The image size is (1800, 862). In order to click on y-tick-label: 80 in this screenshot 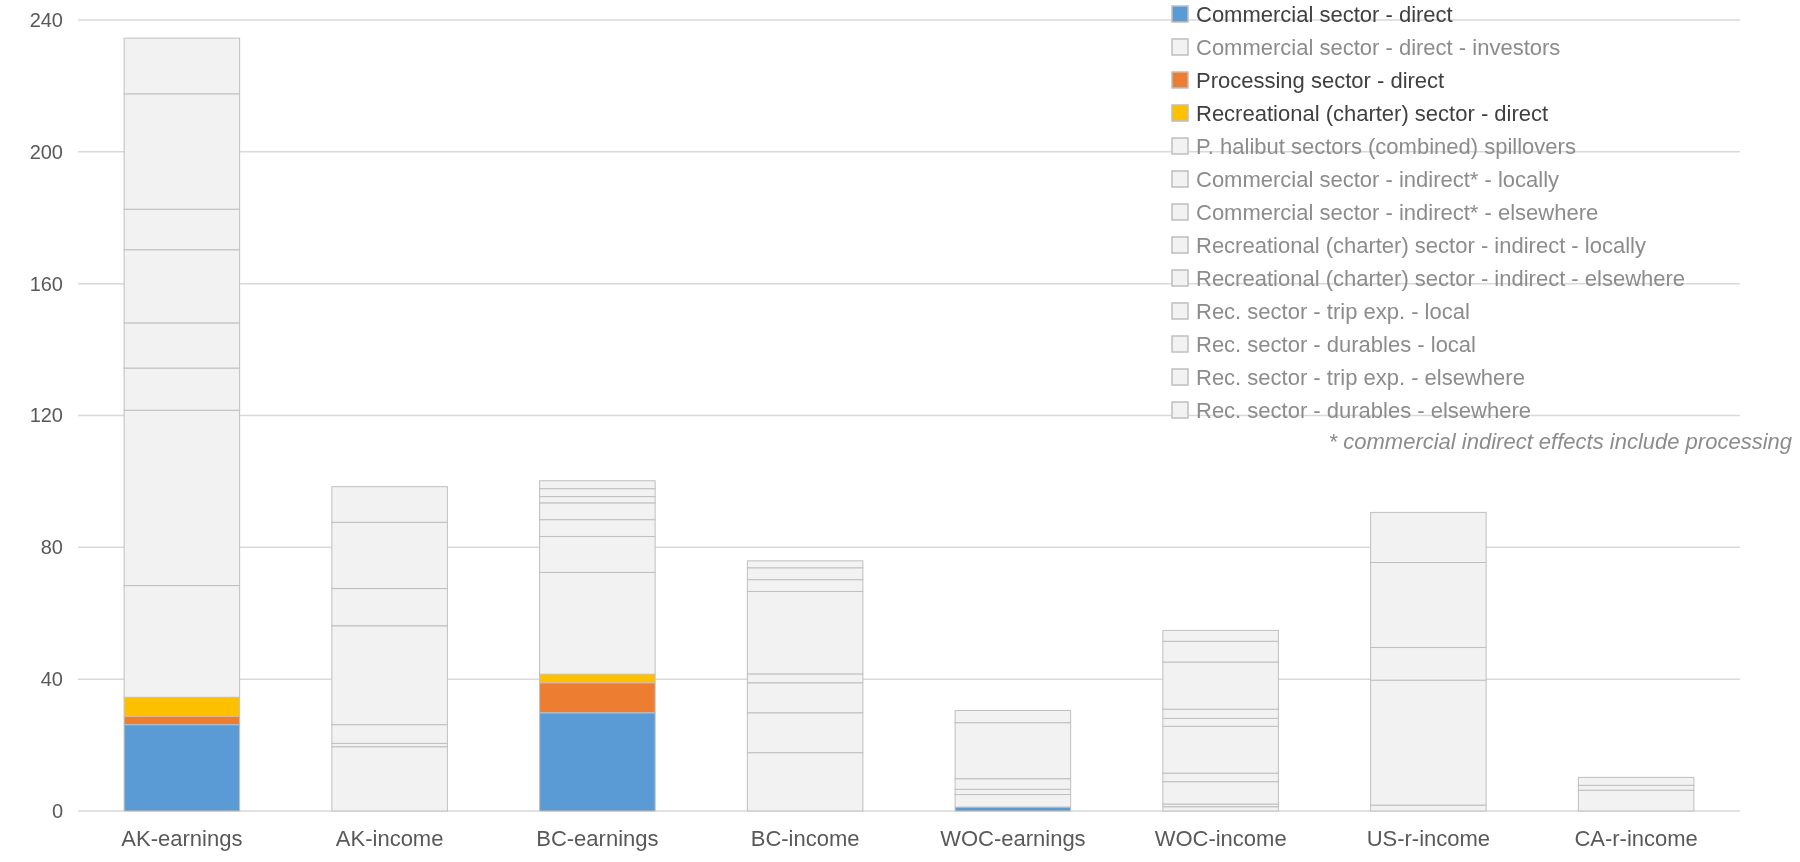, I will do `click(51, 547)`.